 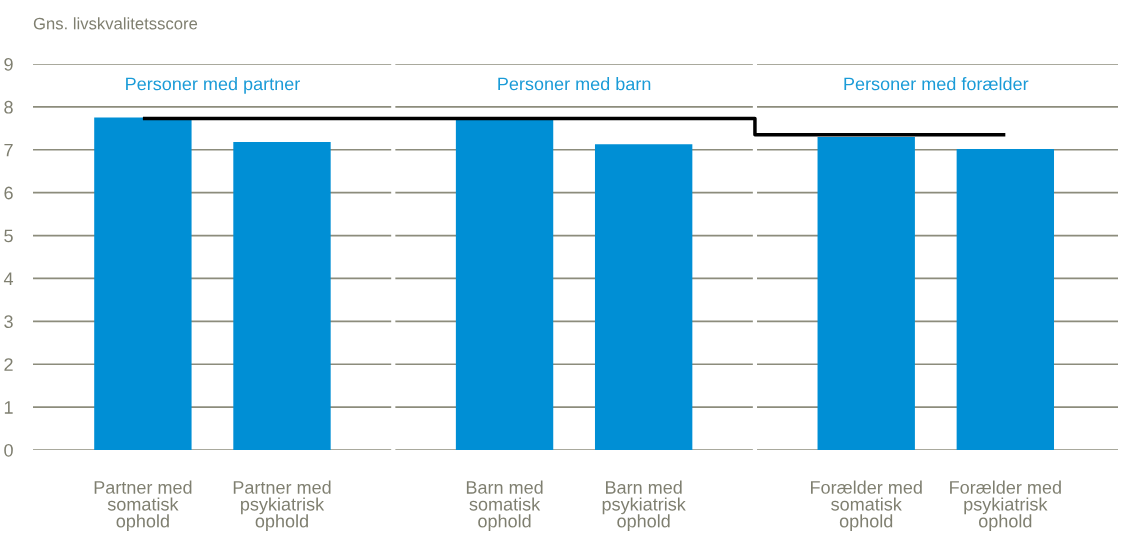 What do you see at coordinates (644, 506) in the screenshot?
I see `x-tick-label: Barn med psykiatrisk ophold` at bounding box center [644, 506].